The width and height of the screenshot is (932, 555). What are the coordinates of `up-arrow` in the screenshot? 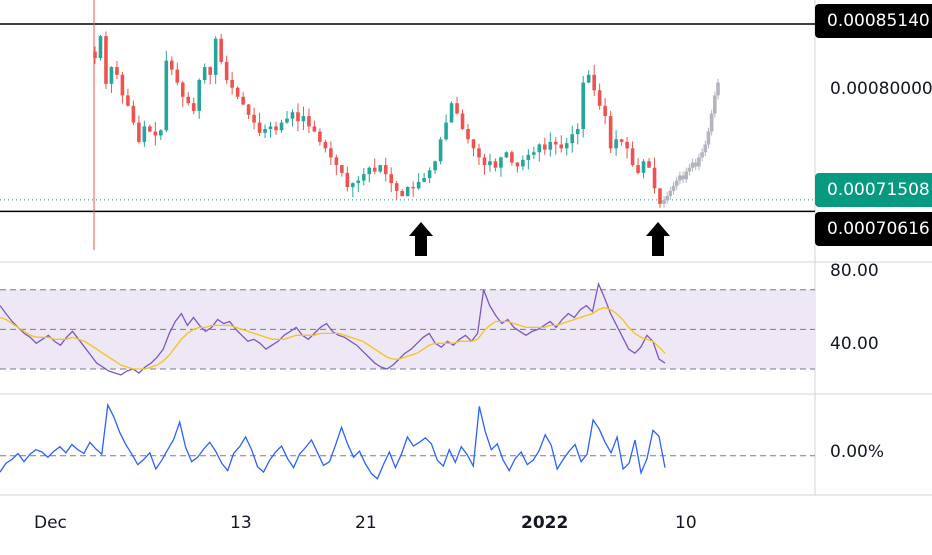 It's located at (421, 239).